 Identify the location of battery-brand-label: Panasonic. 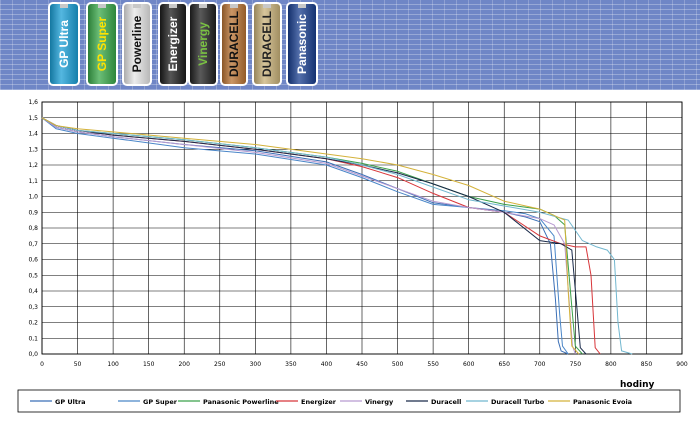
(302, 44).